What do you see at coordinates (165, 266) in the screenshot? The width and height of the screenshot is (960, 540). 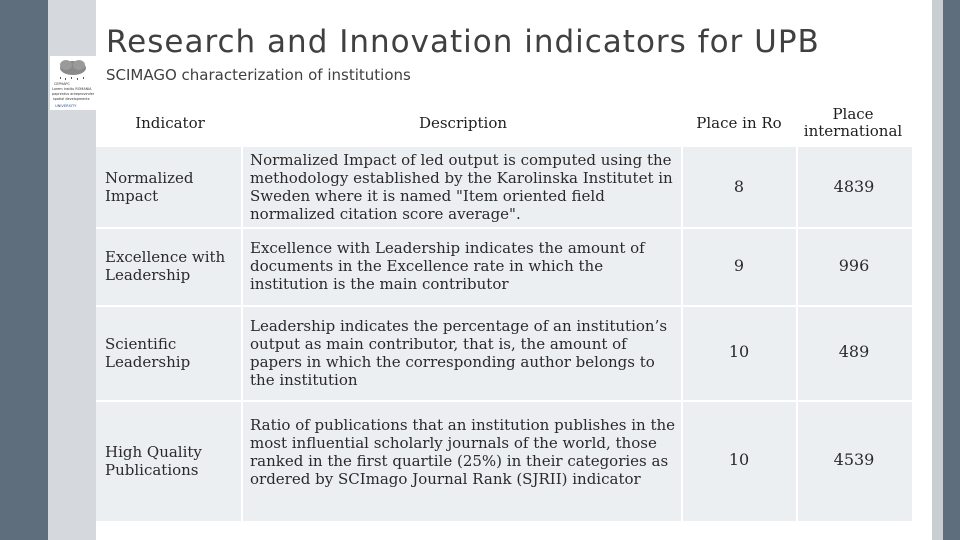 I see `table-row-indicator: Excellence with Leadership` at bounding box center [165, 266].